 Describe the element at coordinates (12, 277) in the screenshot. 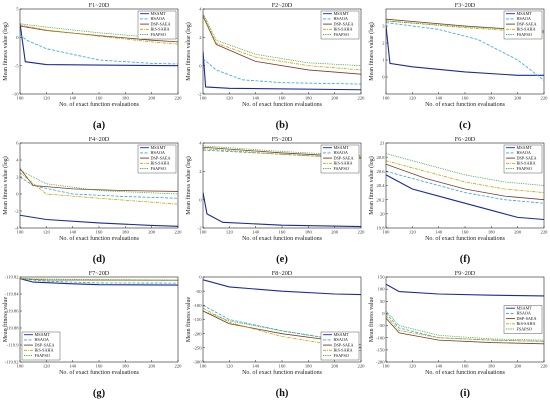

I see `y-tick-label: -119.82` at that location.